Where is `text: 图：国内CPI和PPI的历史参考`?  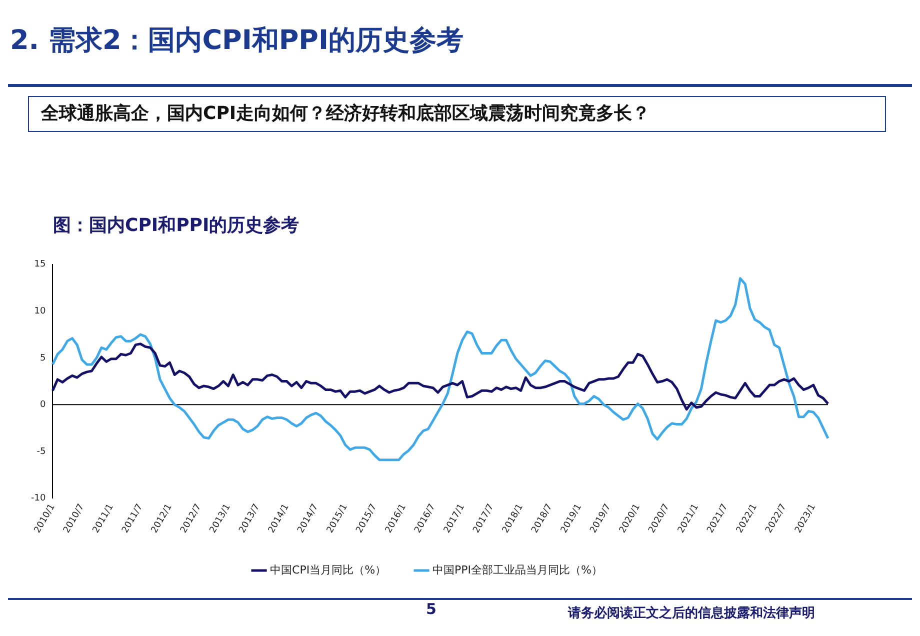 text: 图：国内CPI和PPI的历史参考 is located at coordinates (176, 225).